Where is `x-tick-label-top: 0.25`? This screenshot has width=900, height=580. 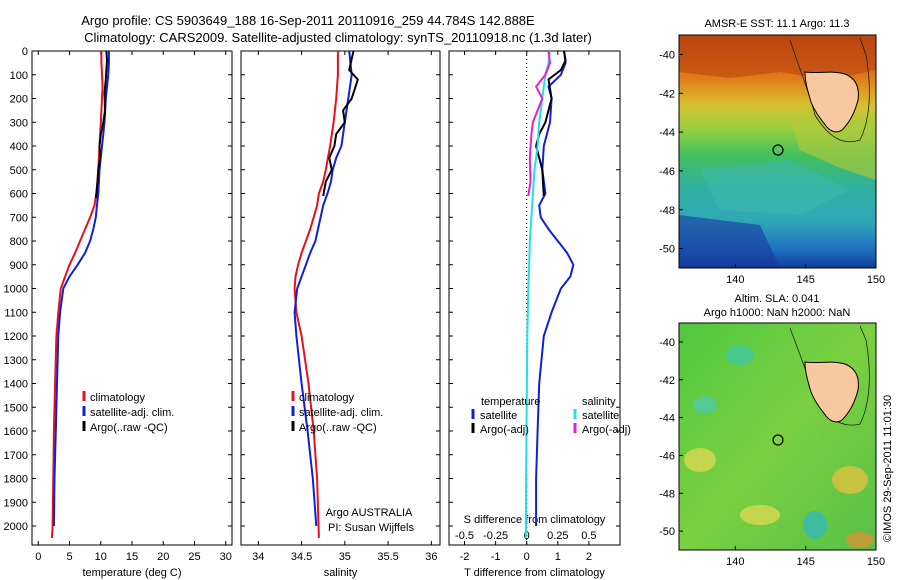
x-tick-label-top: 0.25 is located at coordinates (557, 536).